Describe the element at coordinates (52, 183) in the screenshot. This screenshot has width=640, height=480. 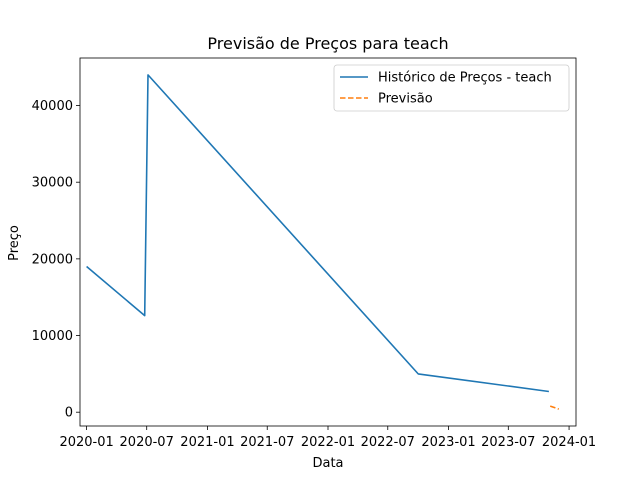
I see `y-tick-label: 30000` at that location.